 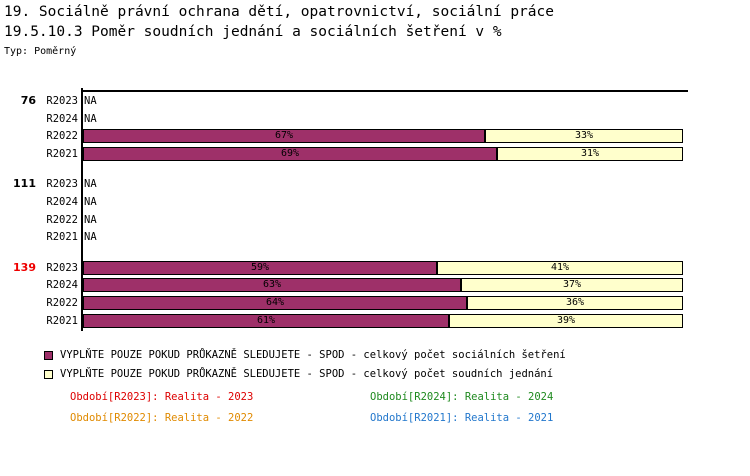 What do you see at coordinates (28, 100) in the screenshot?
I see `group-number: 76` at bounding box center [28, 100].